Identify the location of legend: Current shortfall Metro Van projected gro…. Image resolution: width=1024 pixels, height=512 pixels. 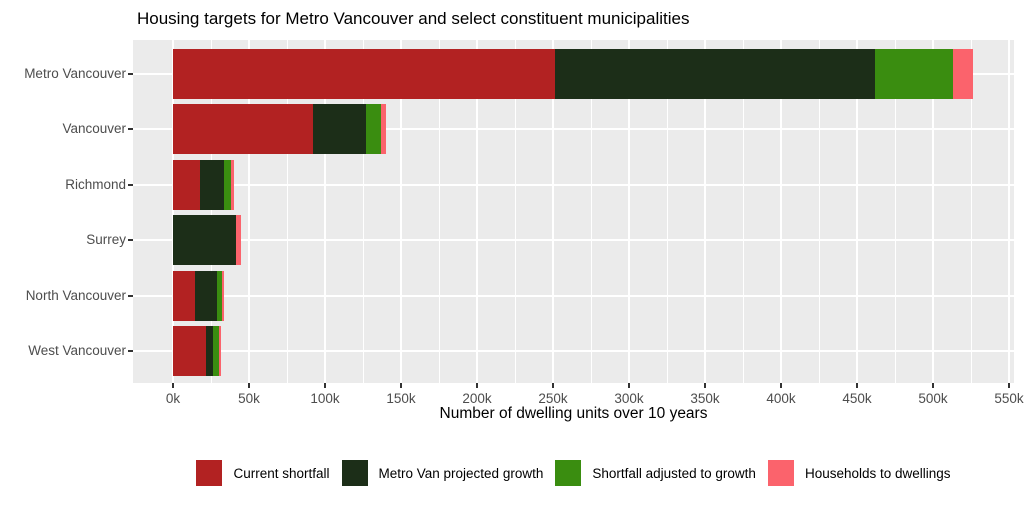
(573, 473).